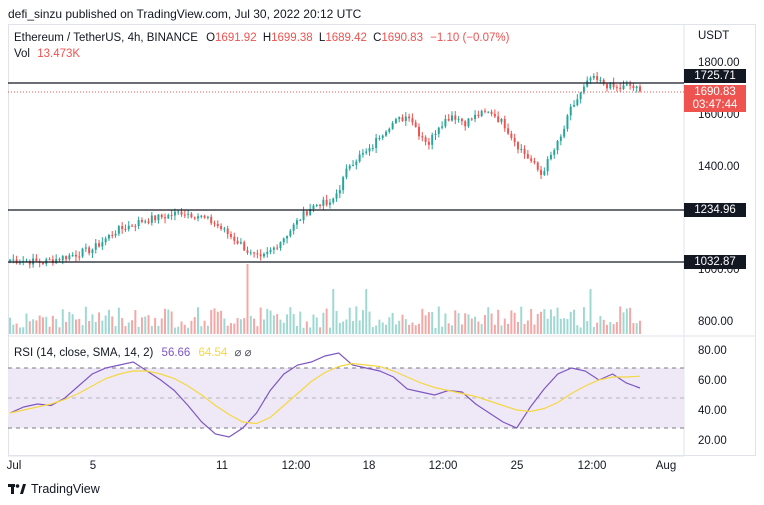 The width and height of the screenshot is (764, 505). I want to click on rsi-line, so click(325, 395).